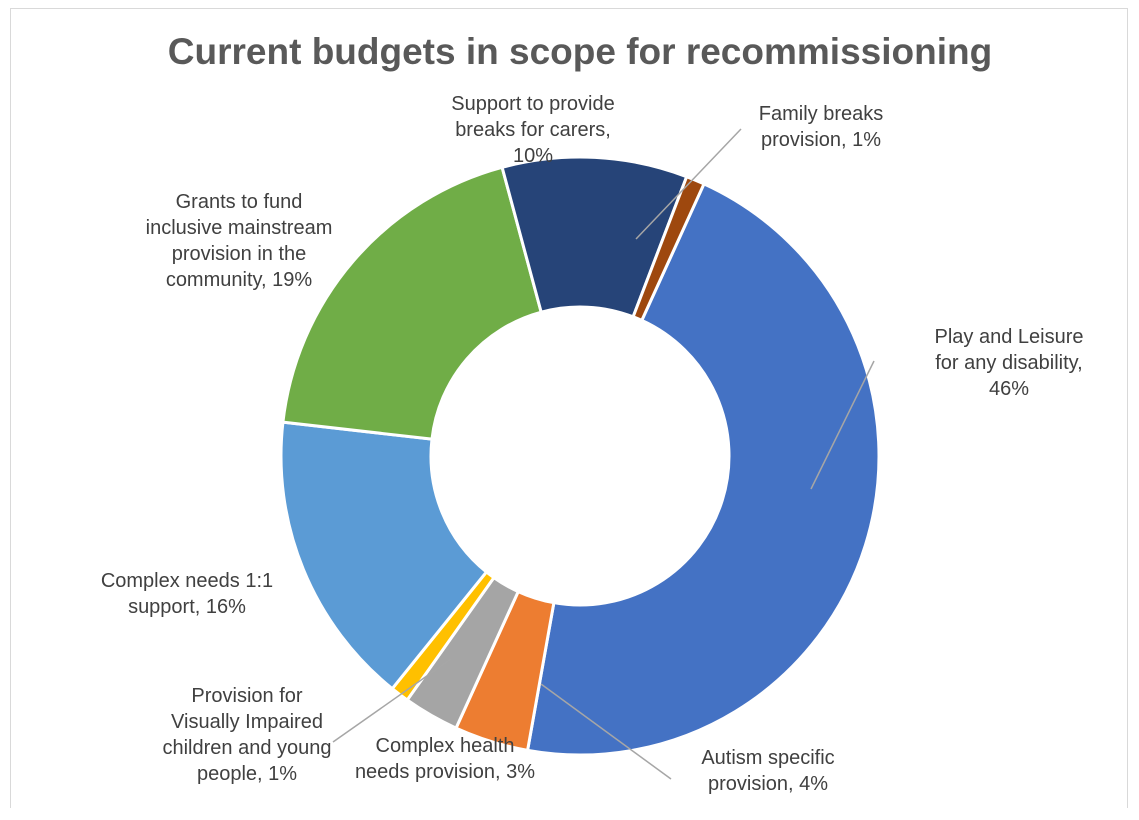 This screenshot has width=1139, height=820. I want to click on slice-label-line: for any disability,, so click(1008, 363).